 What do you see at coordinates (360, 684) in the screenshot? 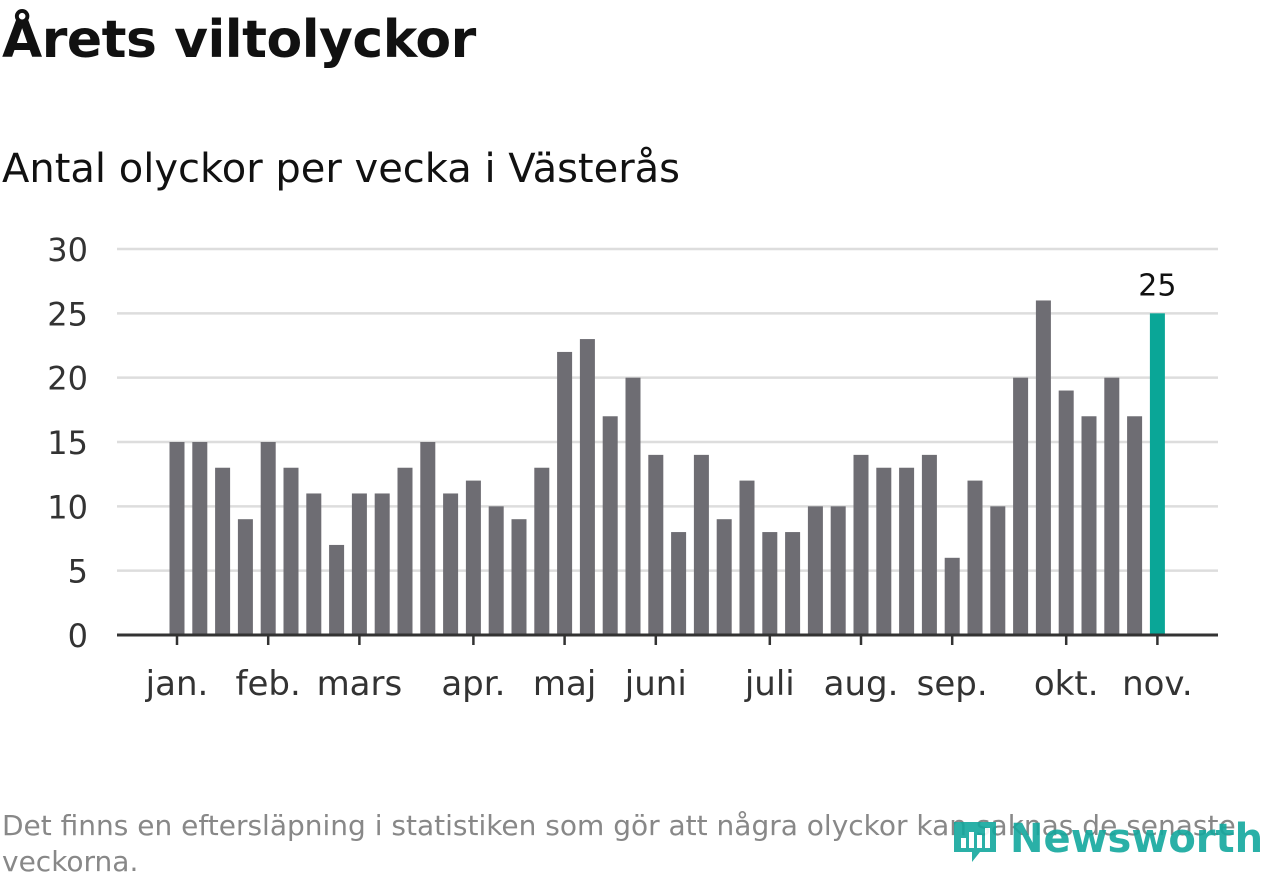
I see `x-tick-label: mars` at bounding box center [360, 684].